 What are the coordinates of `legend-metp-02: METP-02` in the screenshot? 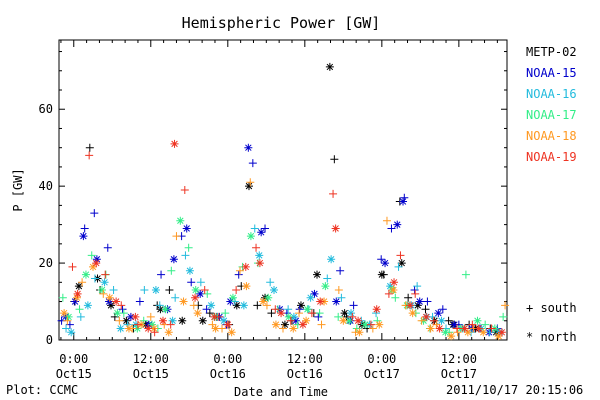 It's located at (551, 52).